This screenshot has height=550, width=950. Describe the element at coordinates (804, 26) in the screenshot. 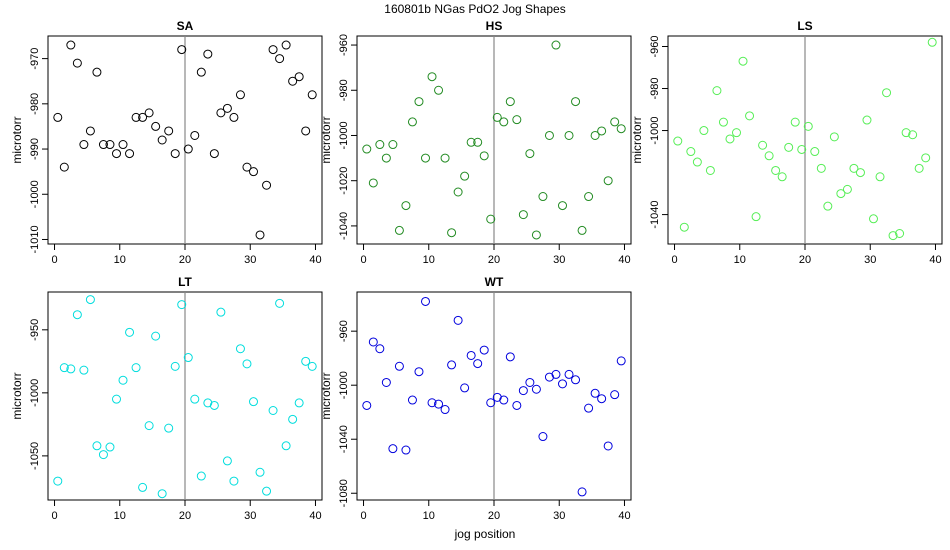

I see `panel-title: LS` at that location.